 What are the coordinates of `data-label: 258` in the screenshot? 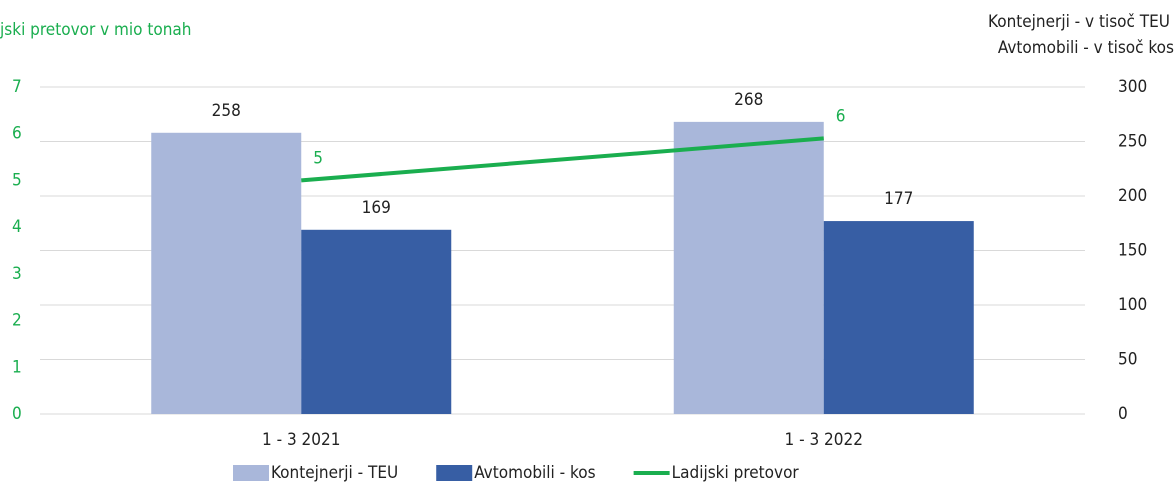 It's located at (226, 111).